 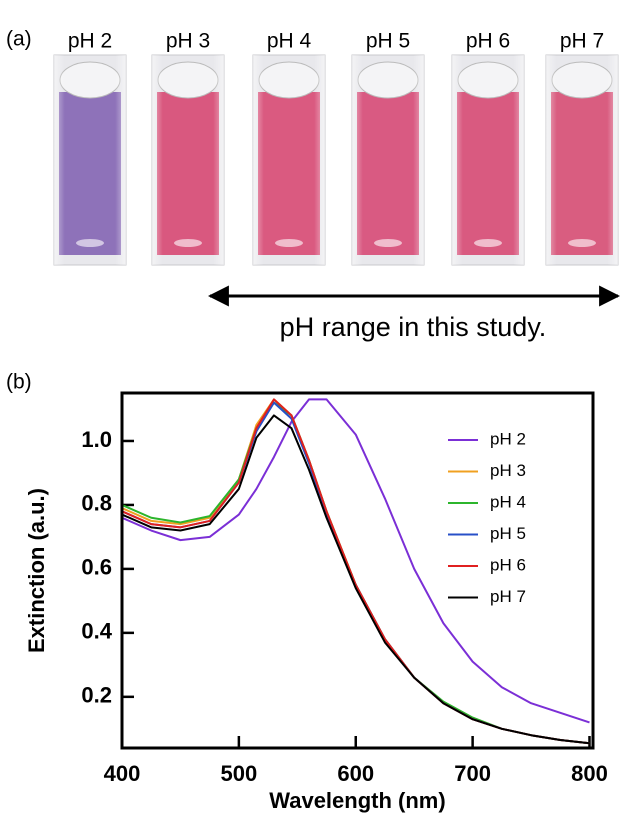 What do you see at coordinates (289, 41) in the screenshot?
I see `cuvette-label: pH 4` at bounding box center [289, 41].